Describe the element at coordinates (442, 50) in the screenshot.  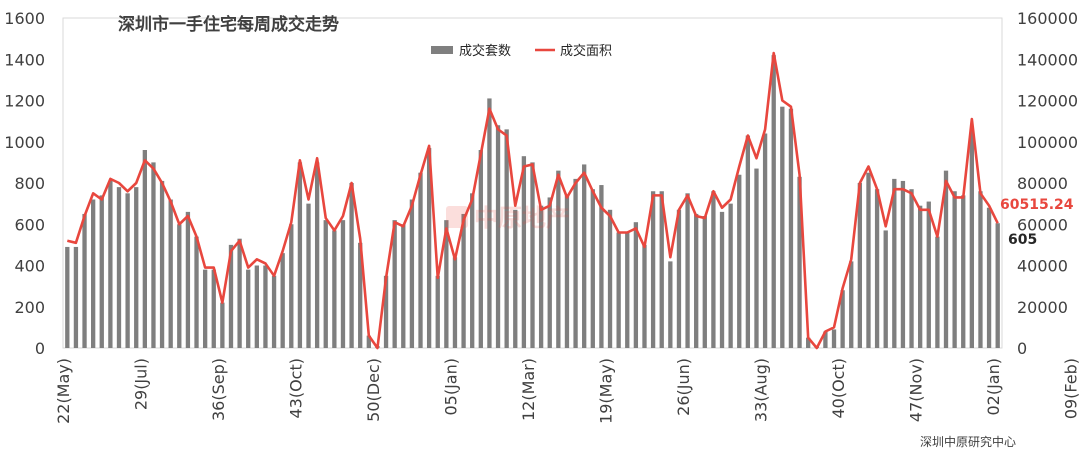
I see `legend-bar-swatch` at that location.